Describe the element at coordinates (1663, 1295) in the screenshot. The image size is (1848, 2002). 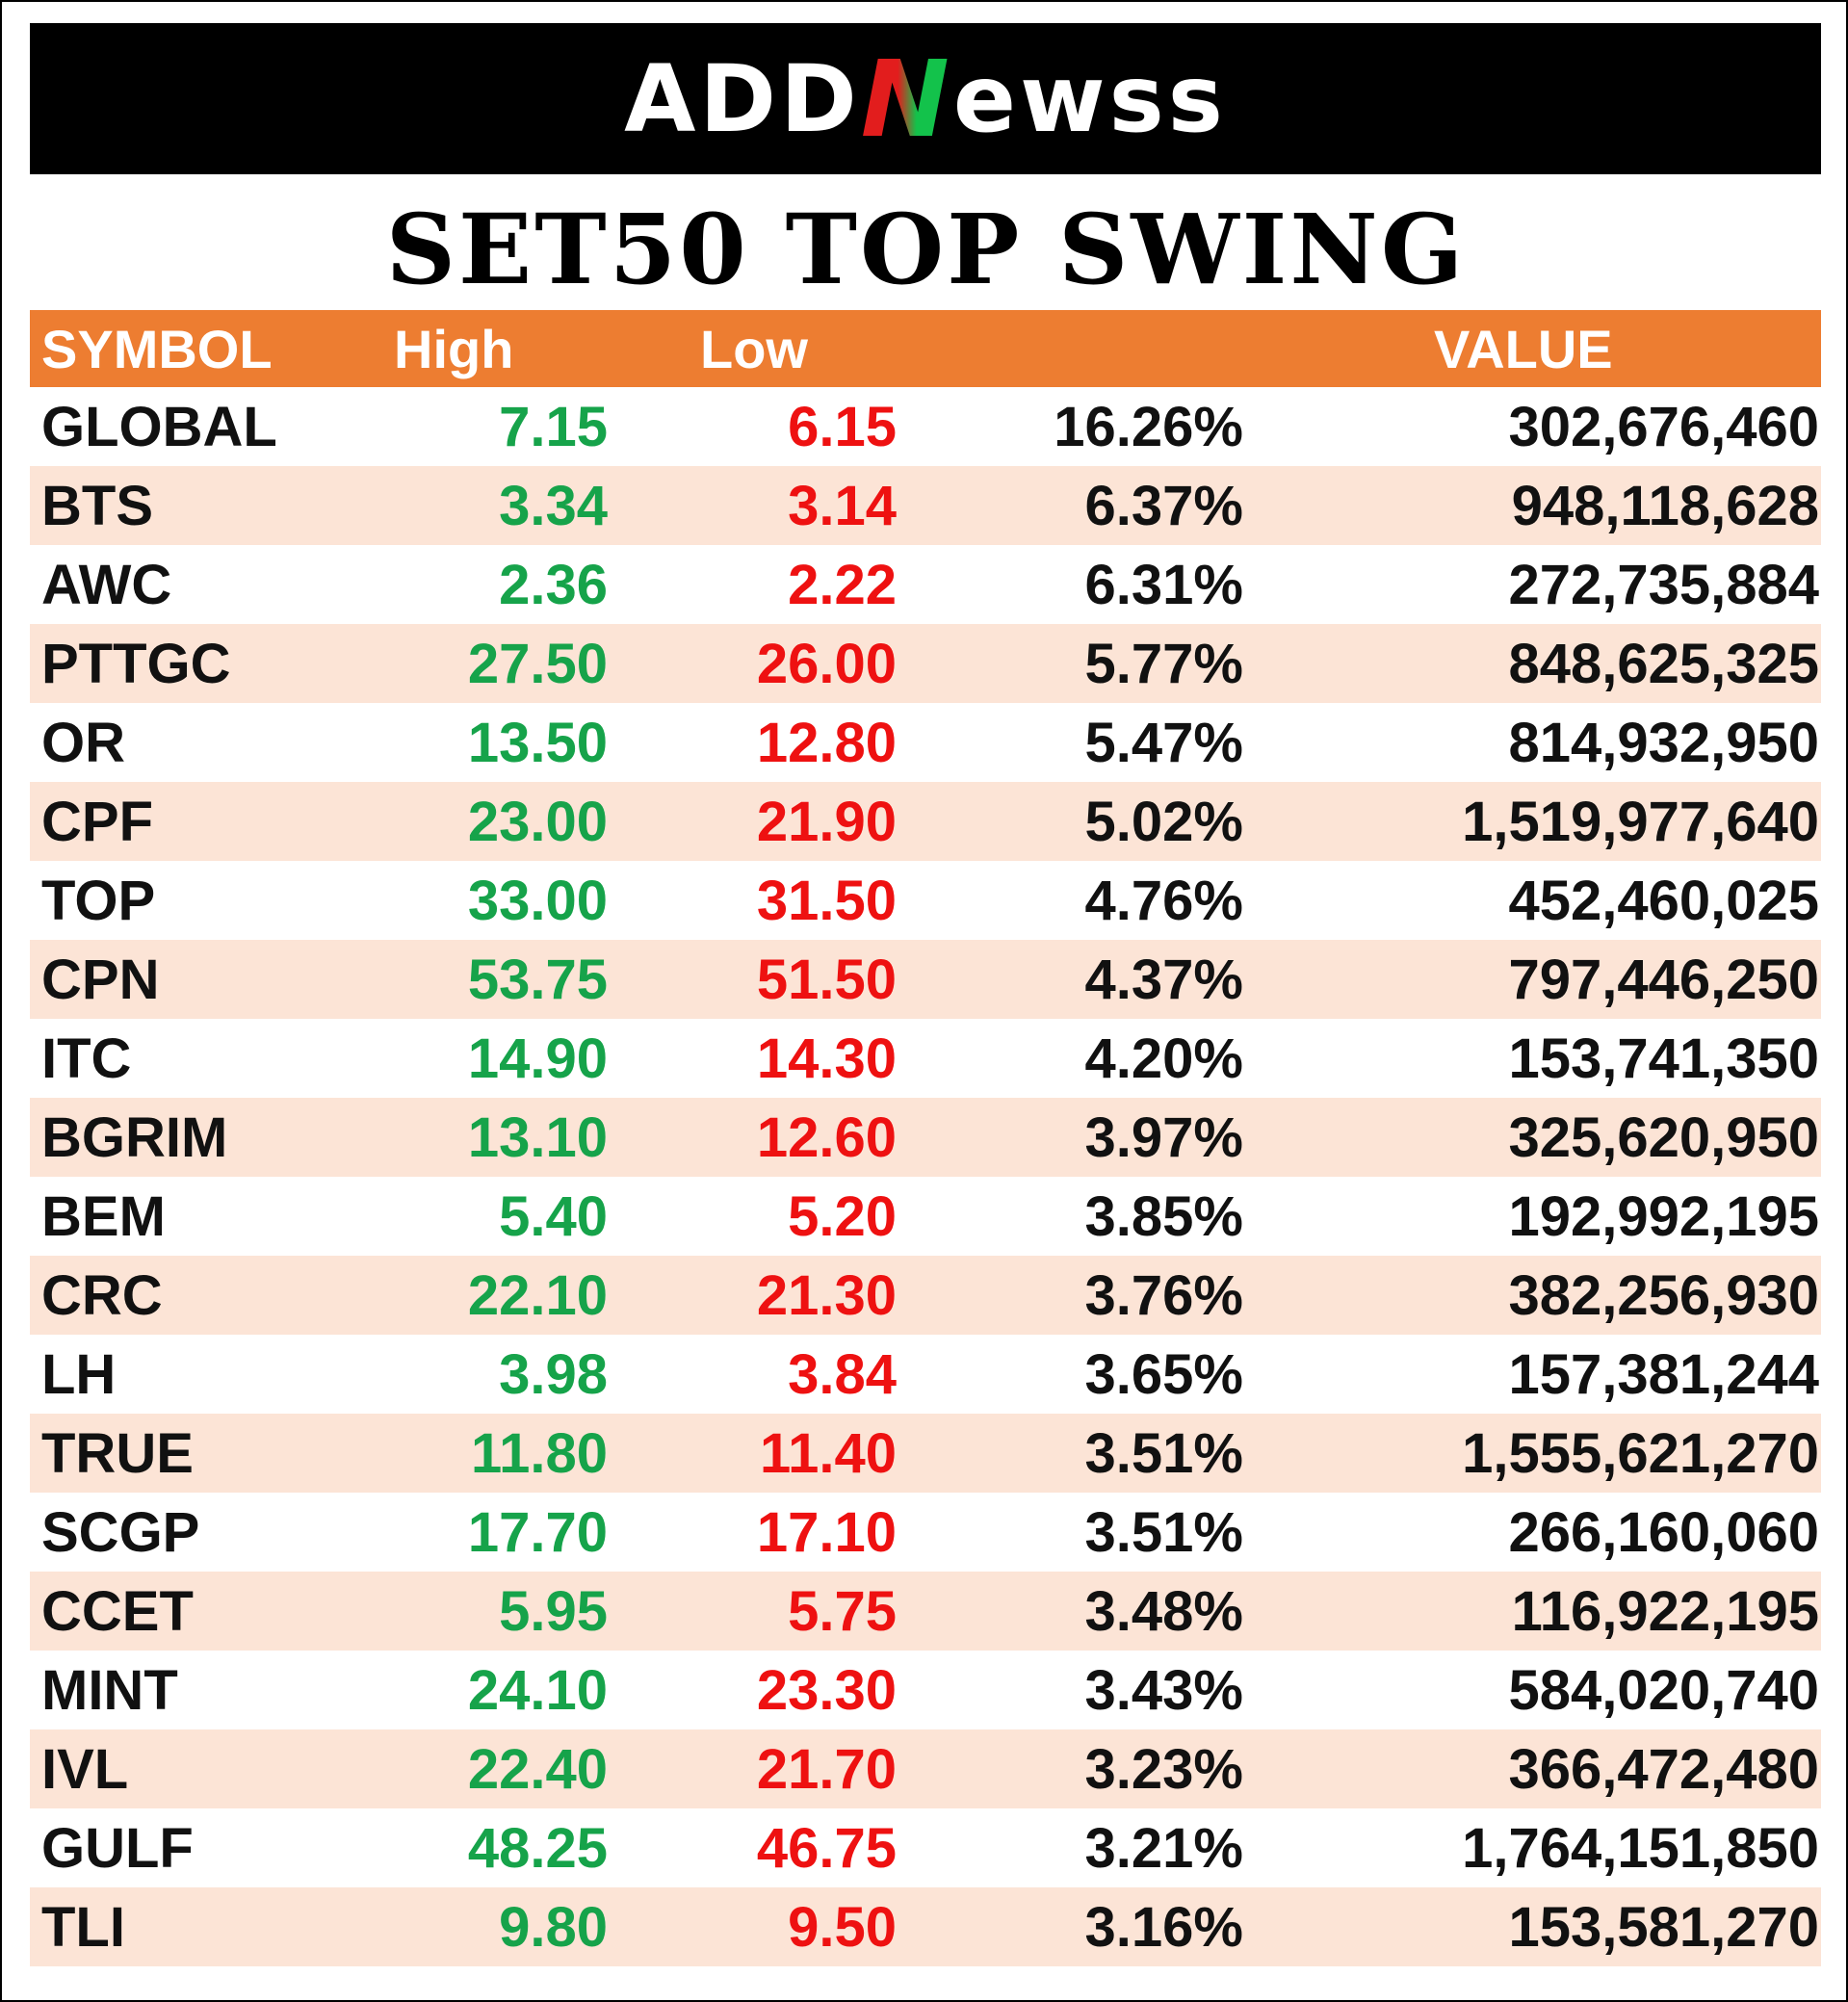
I see `cell-value: 382,256,930` at that location.